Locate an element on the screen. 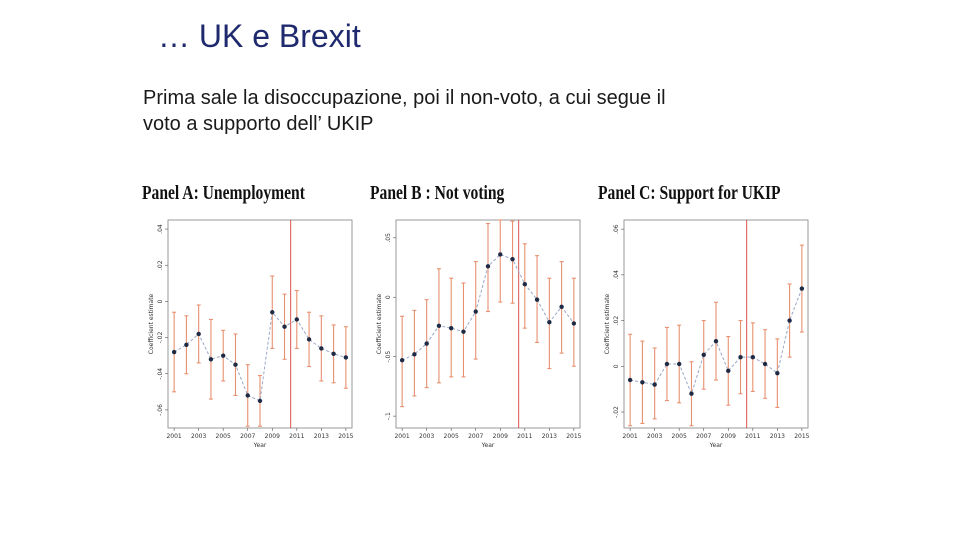 Image resolution: width=960 pixels, height=540 pixels. y-tick-label: -.04 is located at coordinates (160, 374).